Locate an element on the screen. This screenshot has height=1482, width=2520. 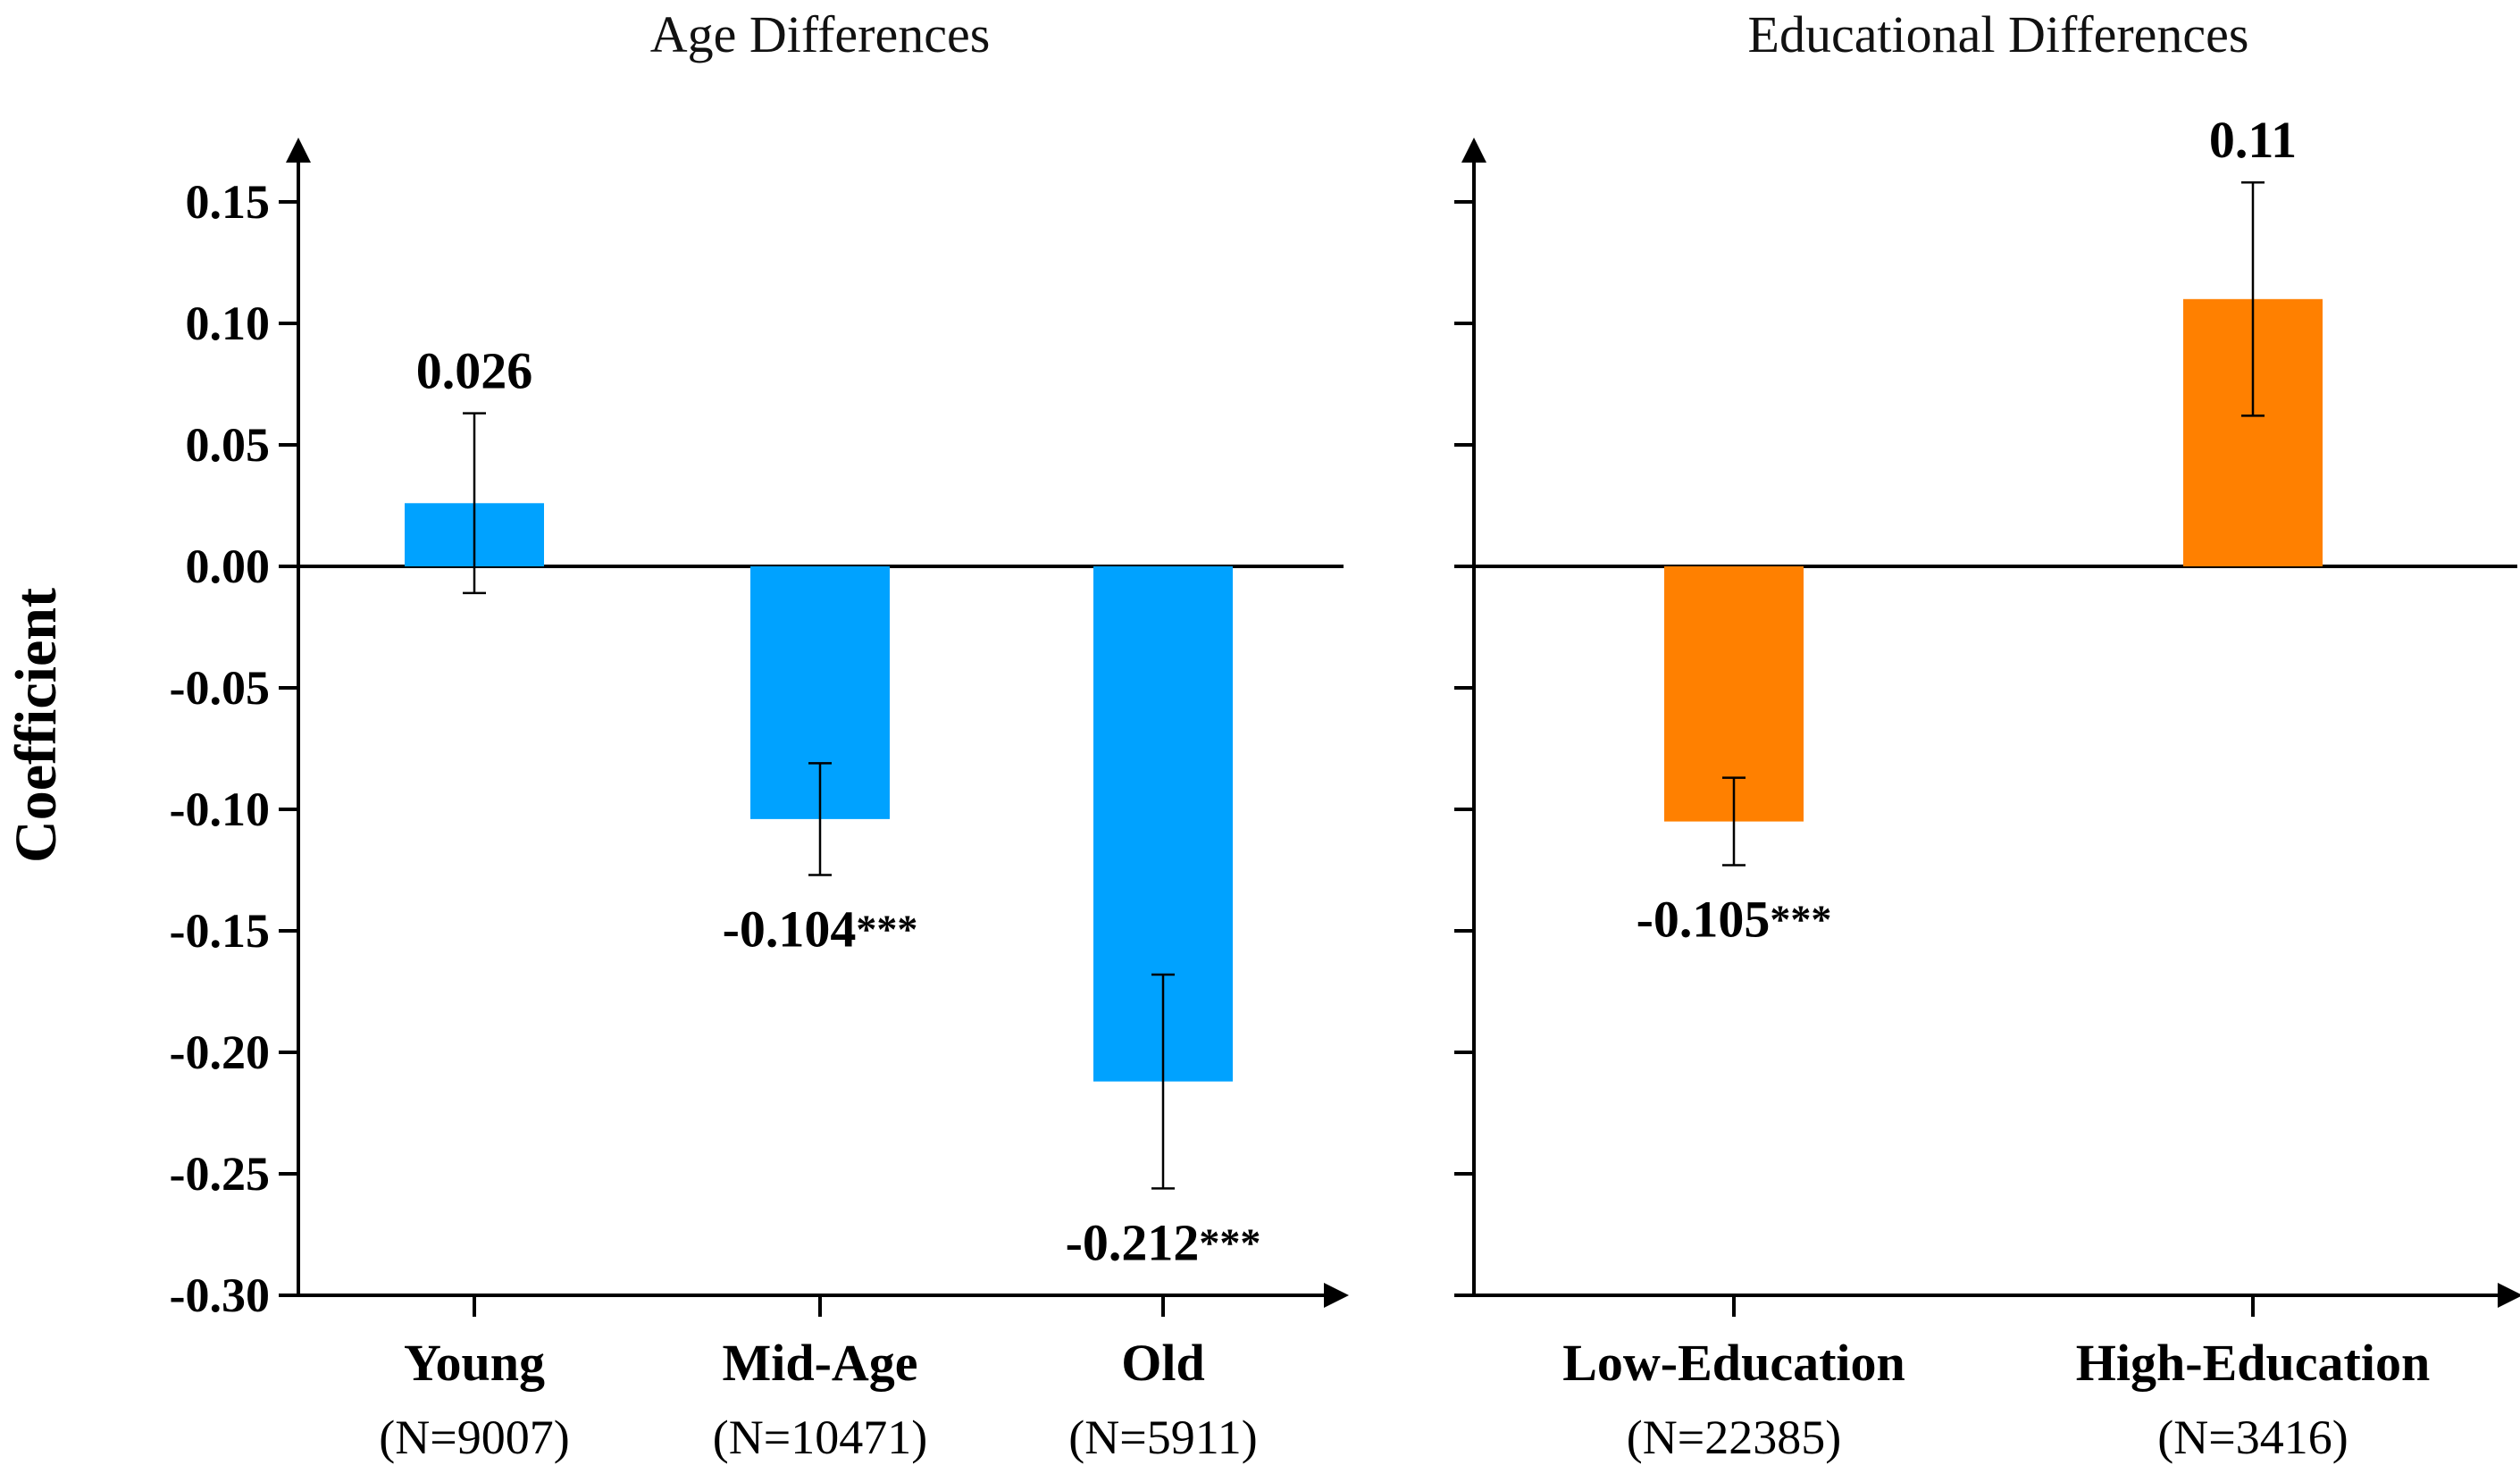
value-label-high-education: 0.11 is located at coordinates (2253, 140).